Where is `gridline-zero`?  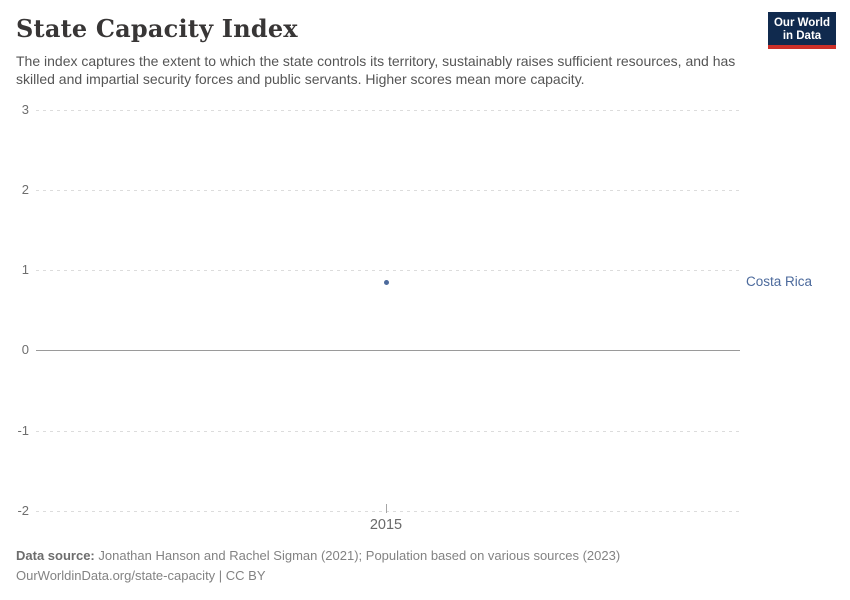
gridline-zero is located at coordinates (388, 350).